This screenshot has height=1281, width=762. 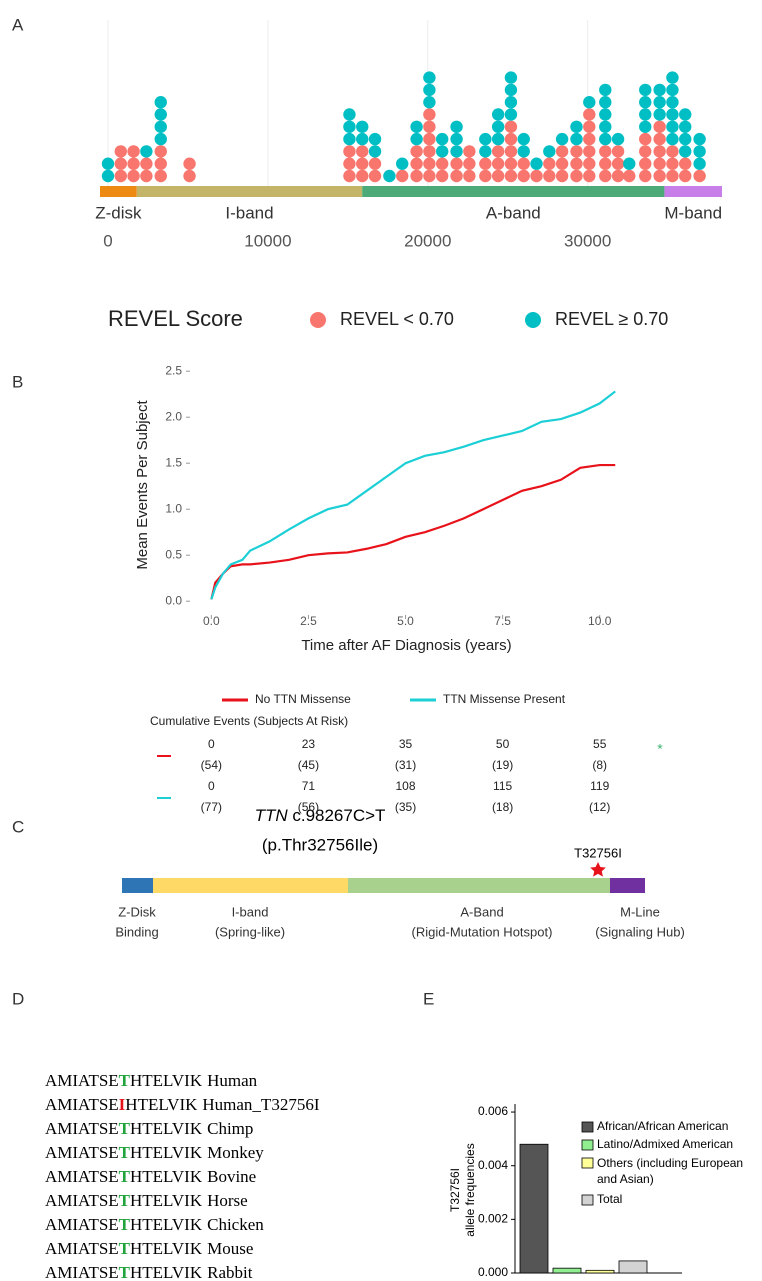 What do you see at coordinates (82, 1128) in the screenshot?
I see `sequence: AMIATSE` at bounding box center [82, 1128].